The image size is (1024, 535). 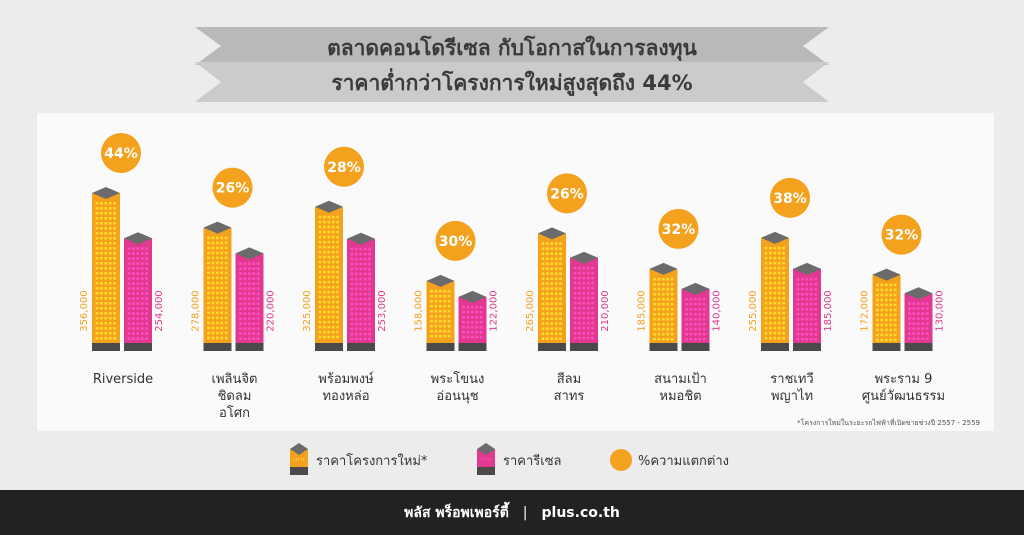 I want to click on category-group: 172,000 130,000 32% พระราม 9ศูนย์วัฒนธรรม, so click(x=903, y=309).